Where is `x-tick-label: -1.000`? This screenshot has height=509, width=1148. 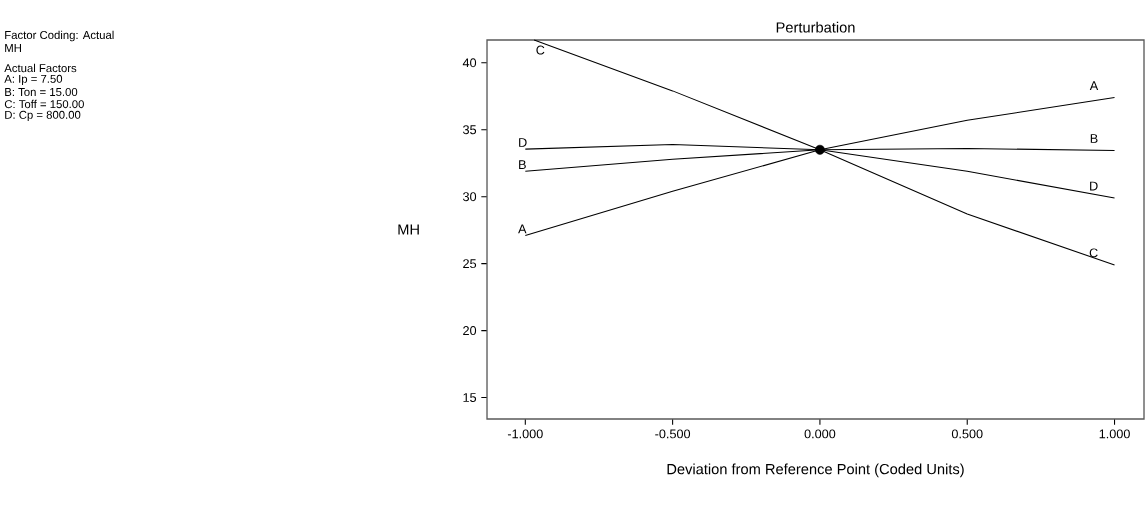
x-tick-label: -1.000 is located at coordinates (525, 434).